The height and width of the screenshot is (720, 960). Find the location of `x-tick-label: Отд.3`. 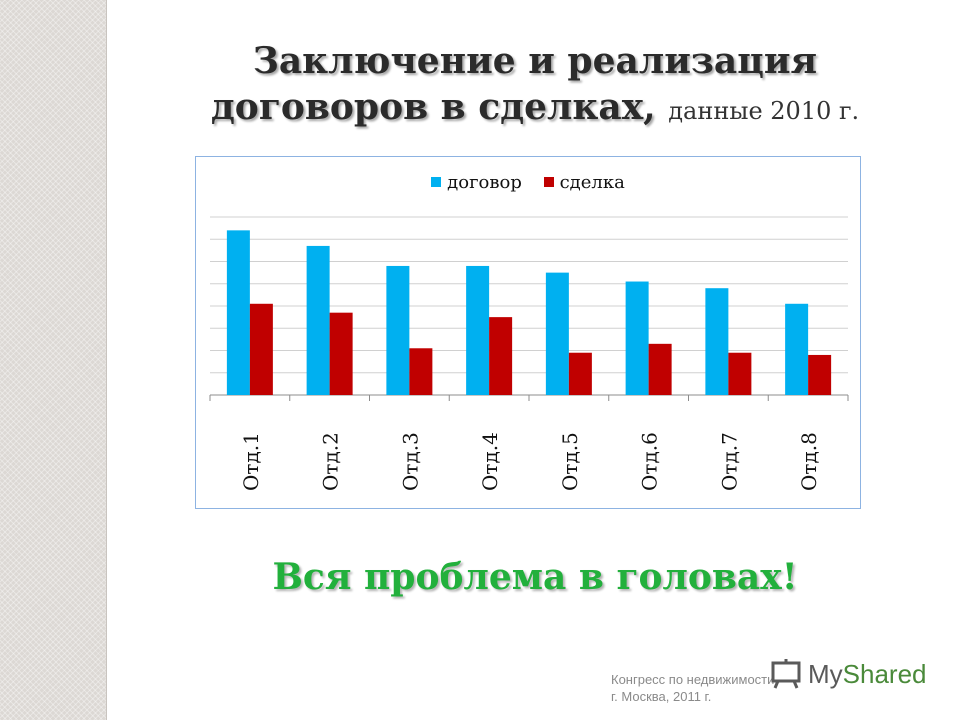

x-tick-label: Отд.3 is located at coordinates (410, 461).